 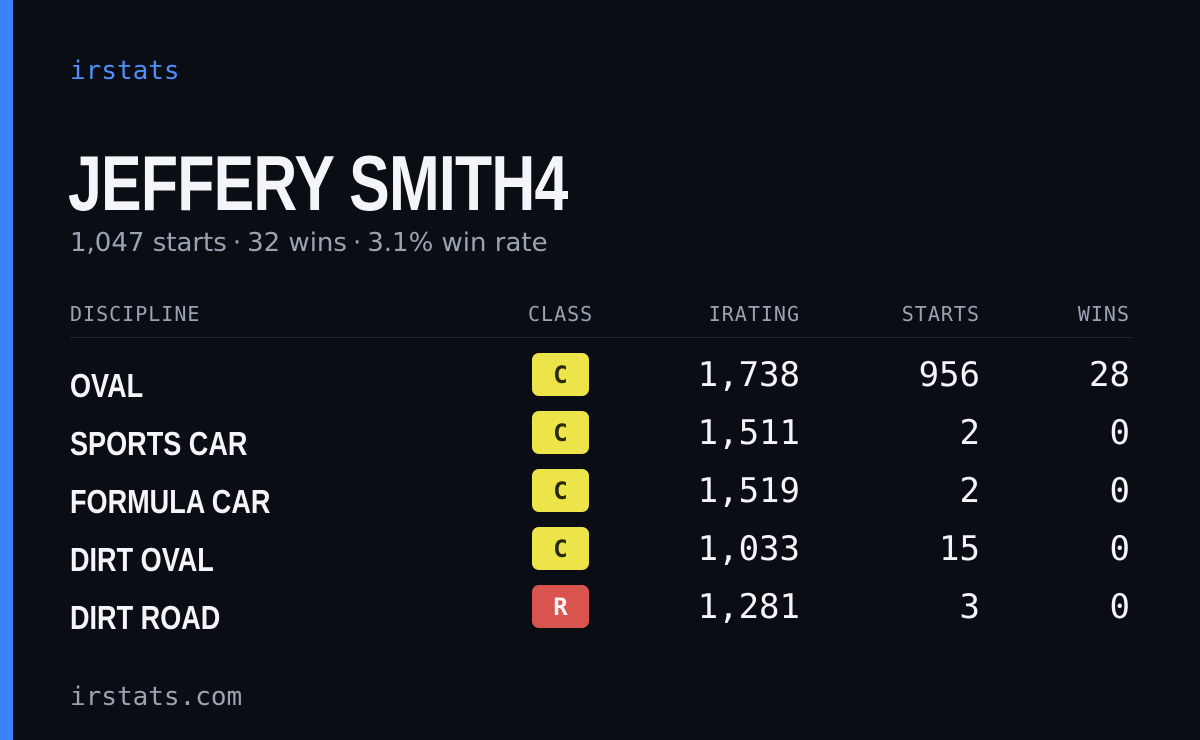 What do you see at coordinates (748, 491) in the screenshot?
I see `irating-value: 1,519` at bounding box center [748, 491].